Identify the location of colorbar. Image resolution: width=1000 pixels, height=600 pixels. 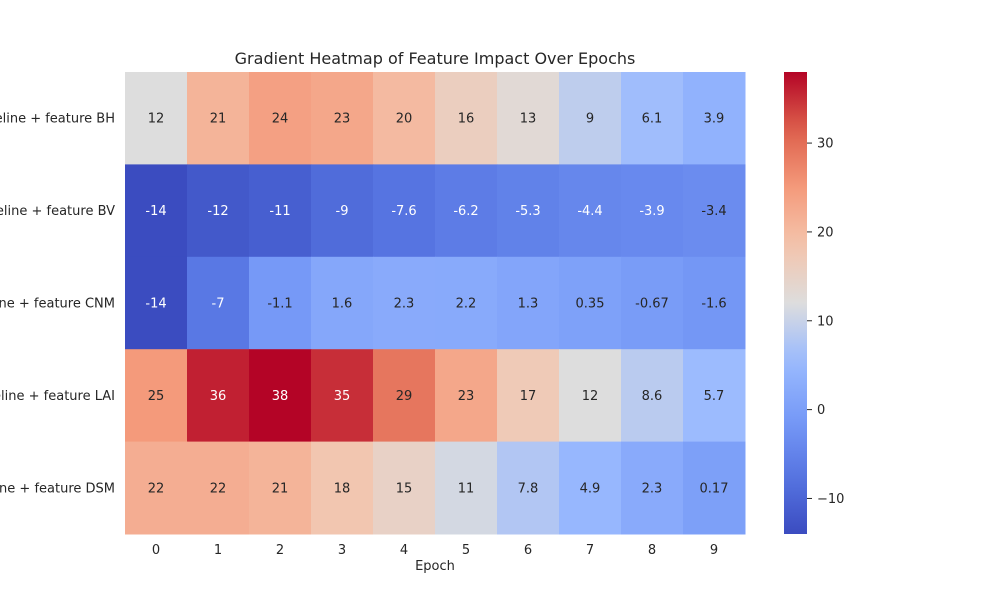
(795, 303).